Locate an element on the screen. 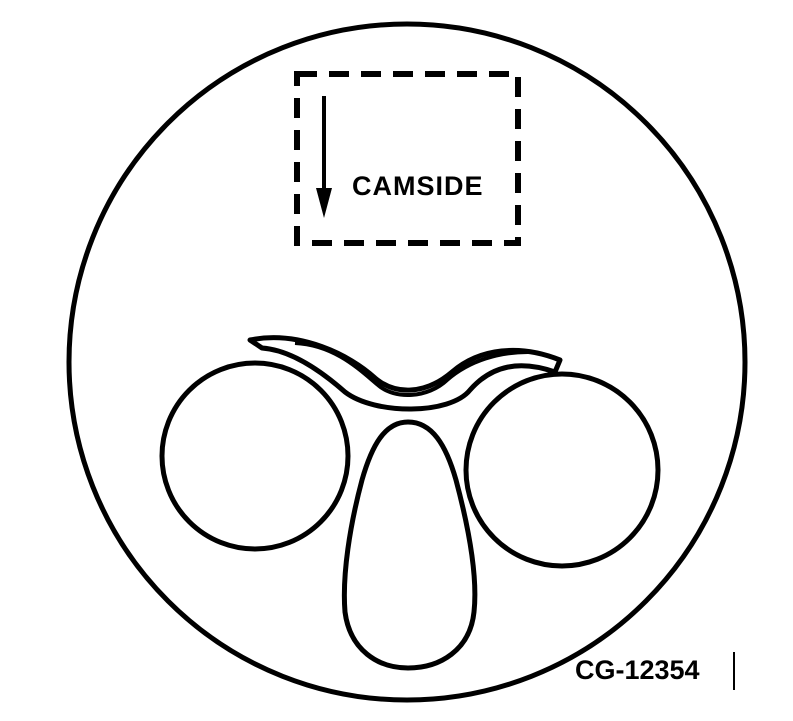 Image resolution: width=793 pixels, height=721 pixels. left-valve-relief is located at coordinates (255, 456).